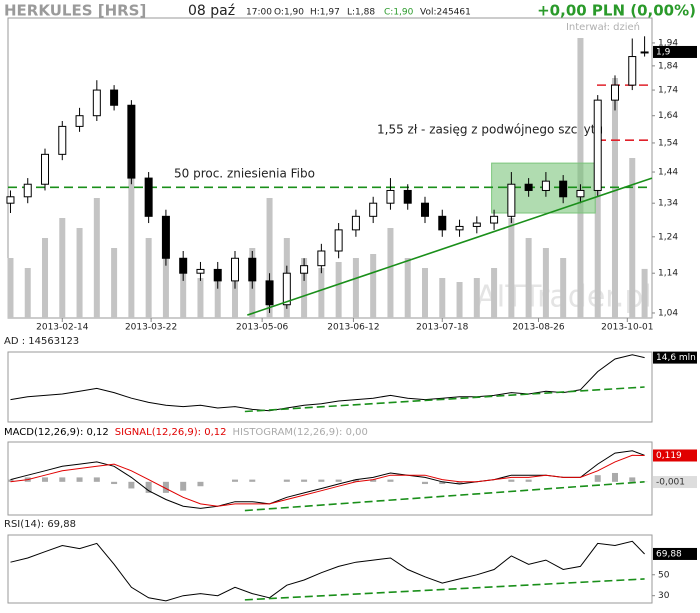 The width and height of the screenshot is (700, 613). What do you see at coordinates (56, 432) in the screenshot?
I see `legend-entry: MACD(12,26,9): 0,12` at bounding box center [56, 432].